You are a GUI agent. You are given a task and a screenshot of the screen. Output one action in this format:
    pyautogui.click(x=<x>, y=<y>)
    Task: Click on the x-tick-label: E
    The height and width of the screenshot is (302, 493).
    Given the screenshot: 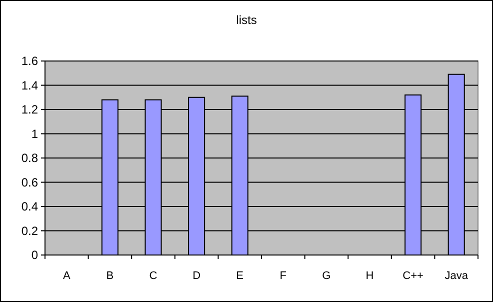 What is the action you would take?
    pyautogui.click(x=240, y=276)
    